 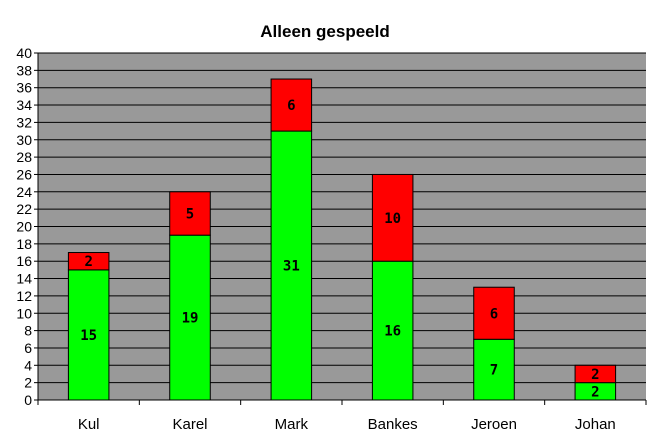 I want to click on y-tick-label: 34, so click(x=24, y=105).